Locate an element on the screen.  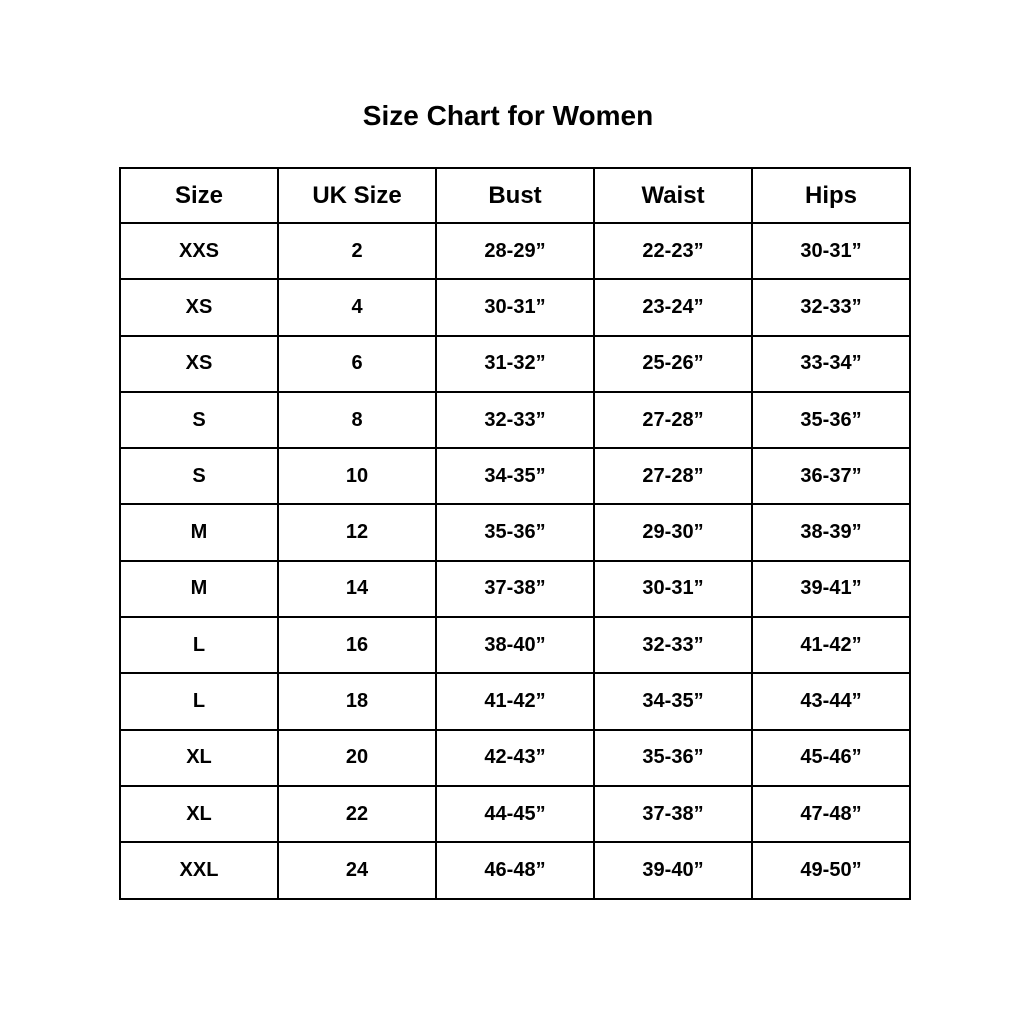
cell-hips: 39-41” is located at coordinates (831, 589).